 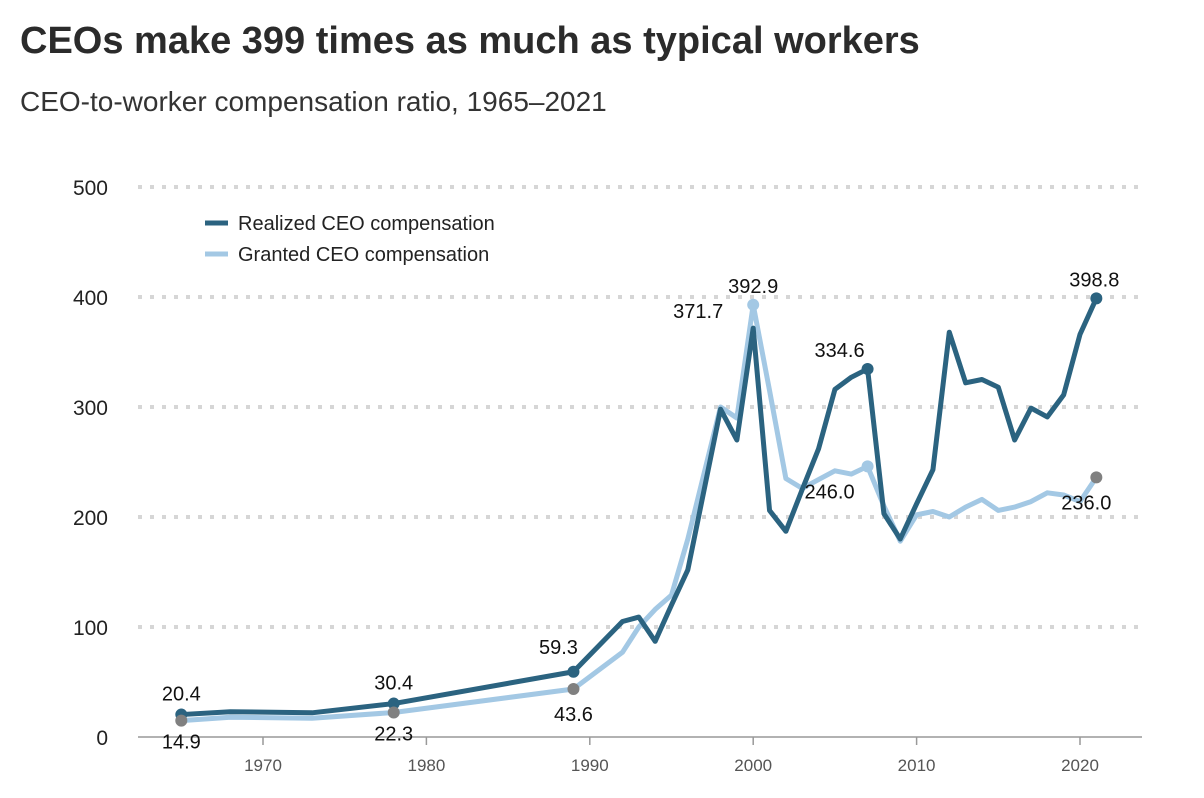 I want to click on data-label: 371.7, so click(x=698, y=312).